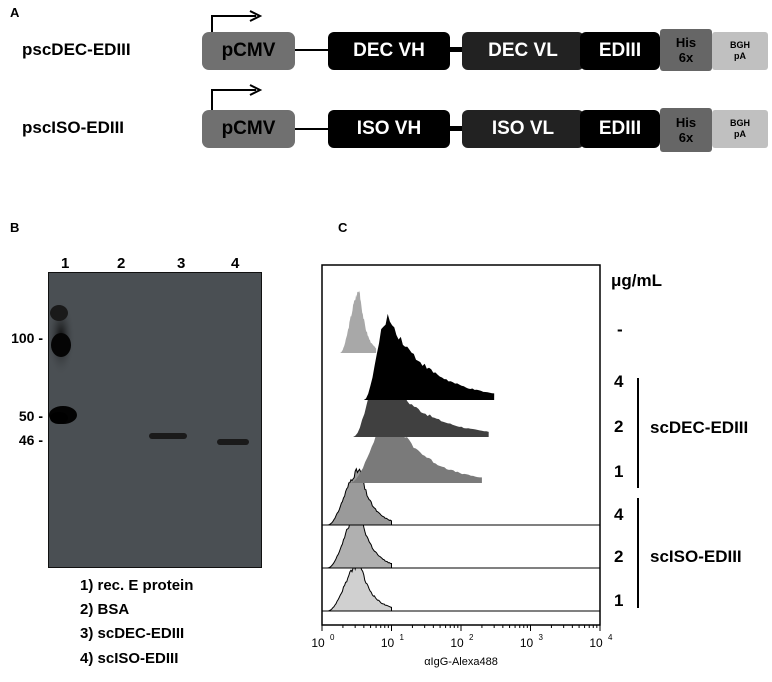 This screenshot has width=772, height=682. What do you see at coordinates (620, 329) in the screenshot?
I see `concentration-label: -` at bounding box center [620, 329].